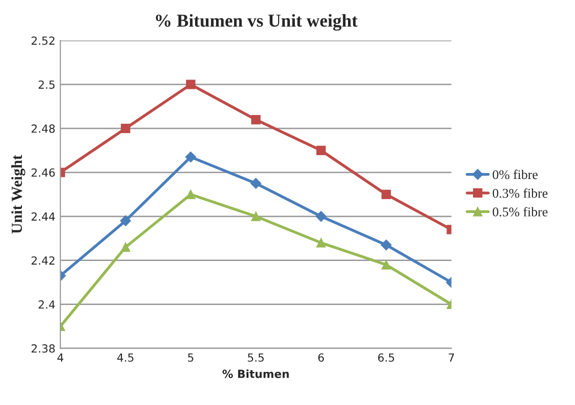  I want to click on y-tick-label: 2.52, so click(43, 40).